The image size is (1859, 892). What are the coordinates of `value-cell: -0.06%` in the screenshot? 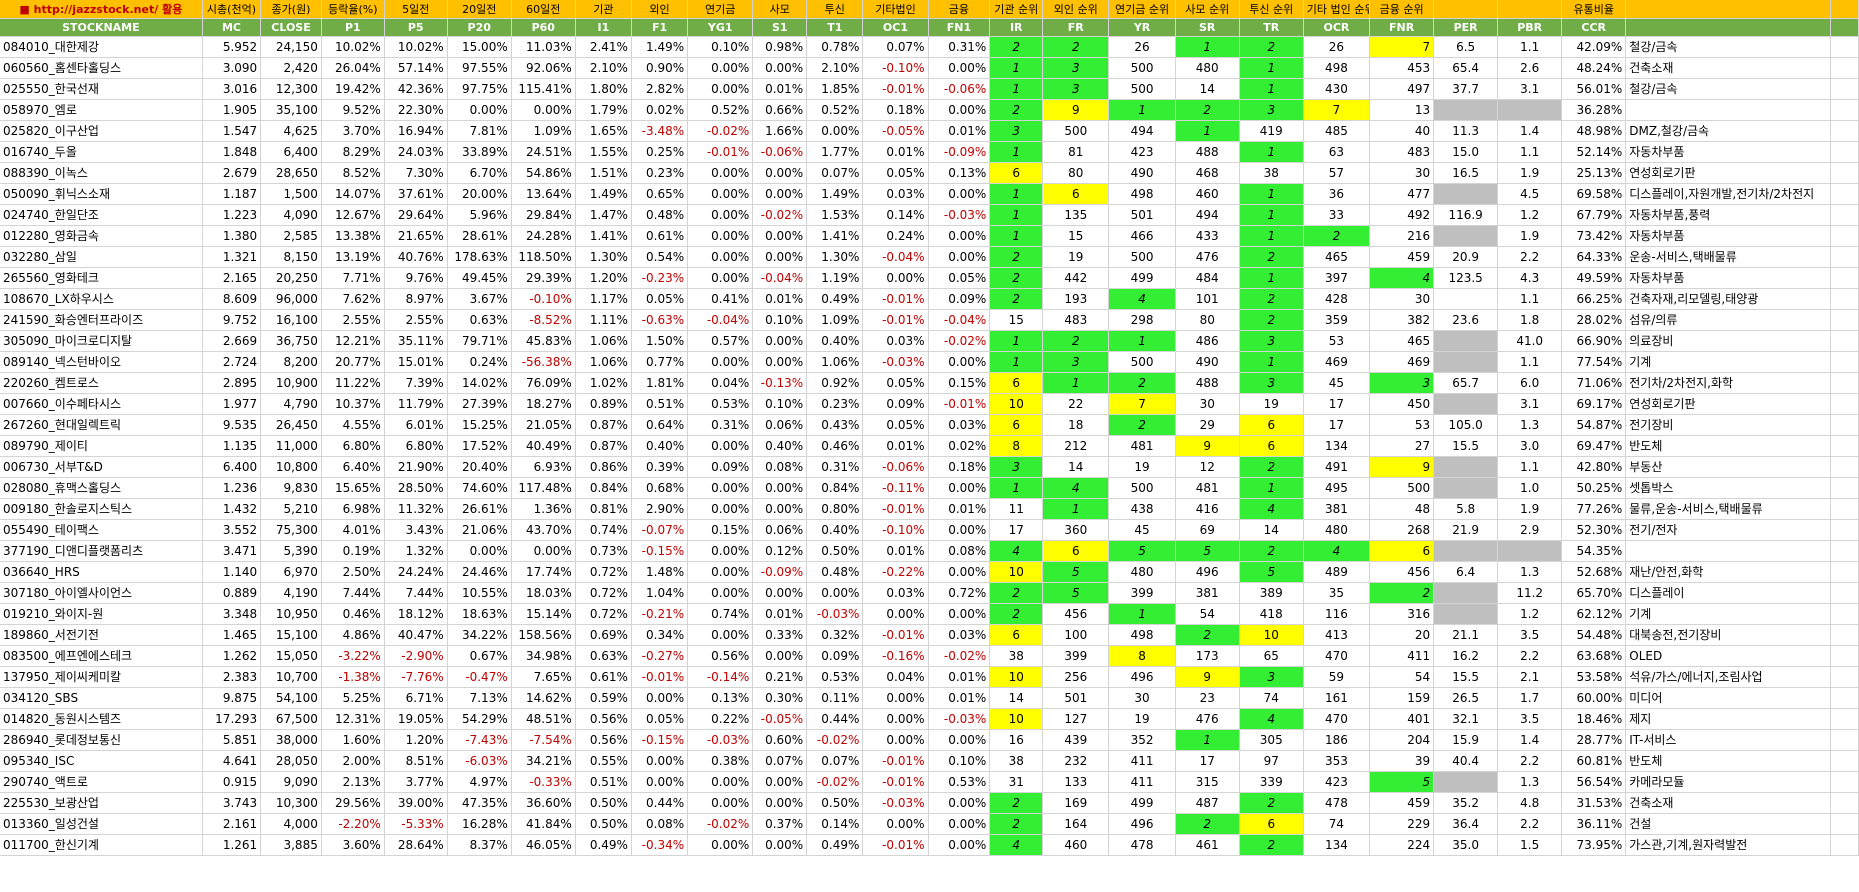 It's located at (780, 152).